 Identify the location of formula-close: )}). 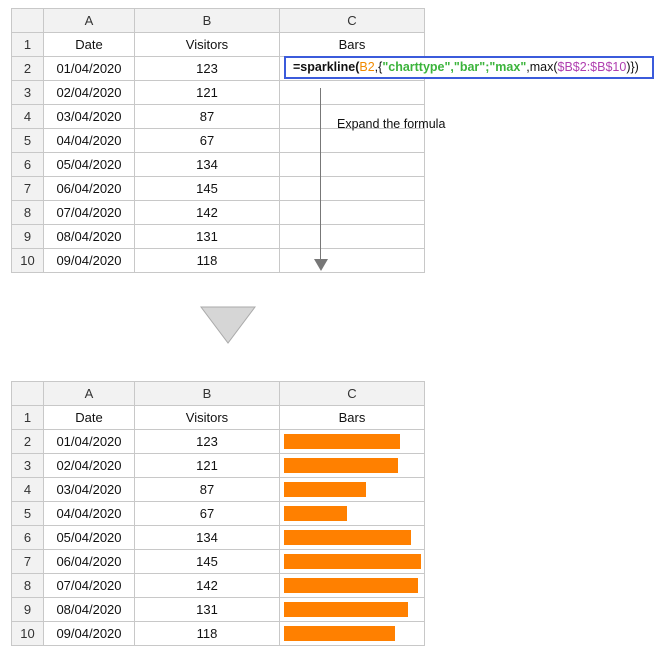
(632, 67).